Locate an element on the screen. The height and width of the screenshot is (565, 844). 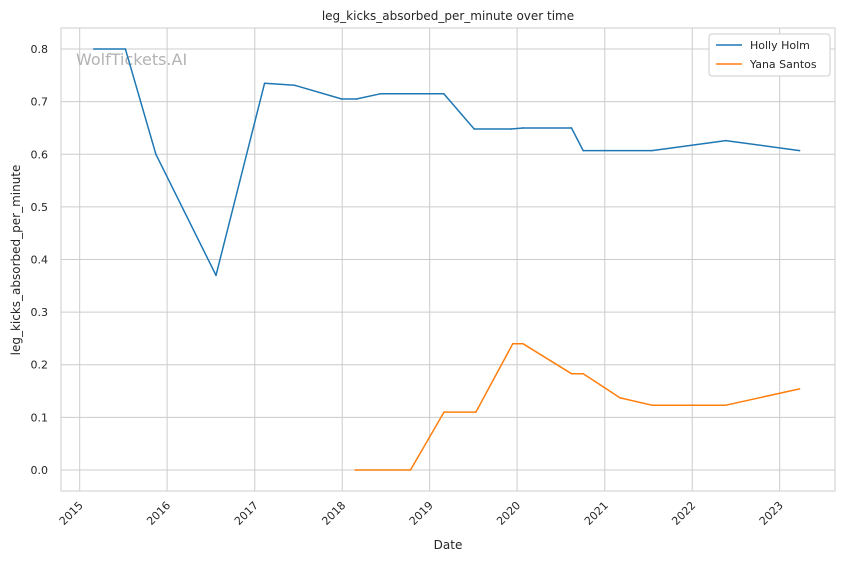
legend: Holly Holm Yana Santos is located at coordinates (769, 55).